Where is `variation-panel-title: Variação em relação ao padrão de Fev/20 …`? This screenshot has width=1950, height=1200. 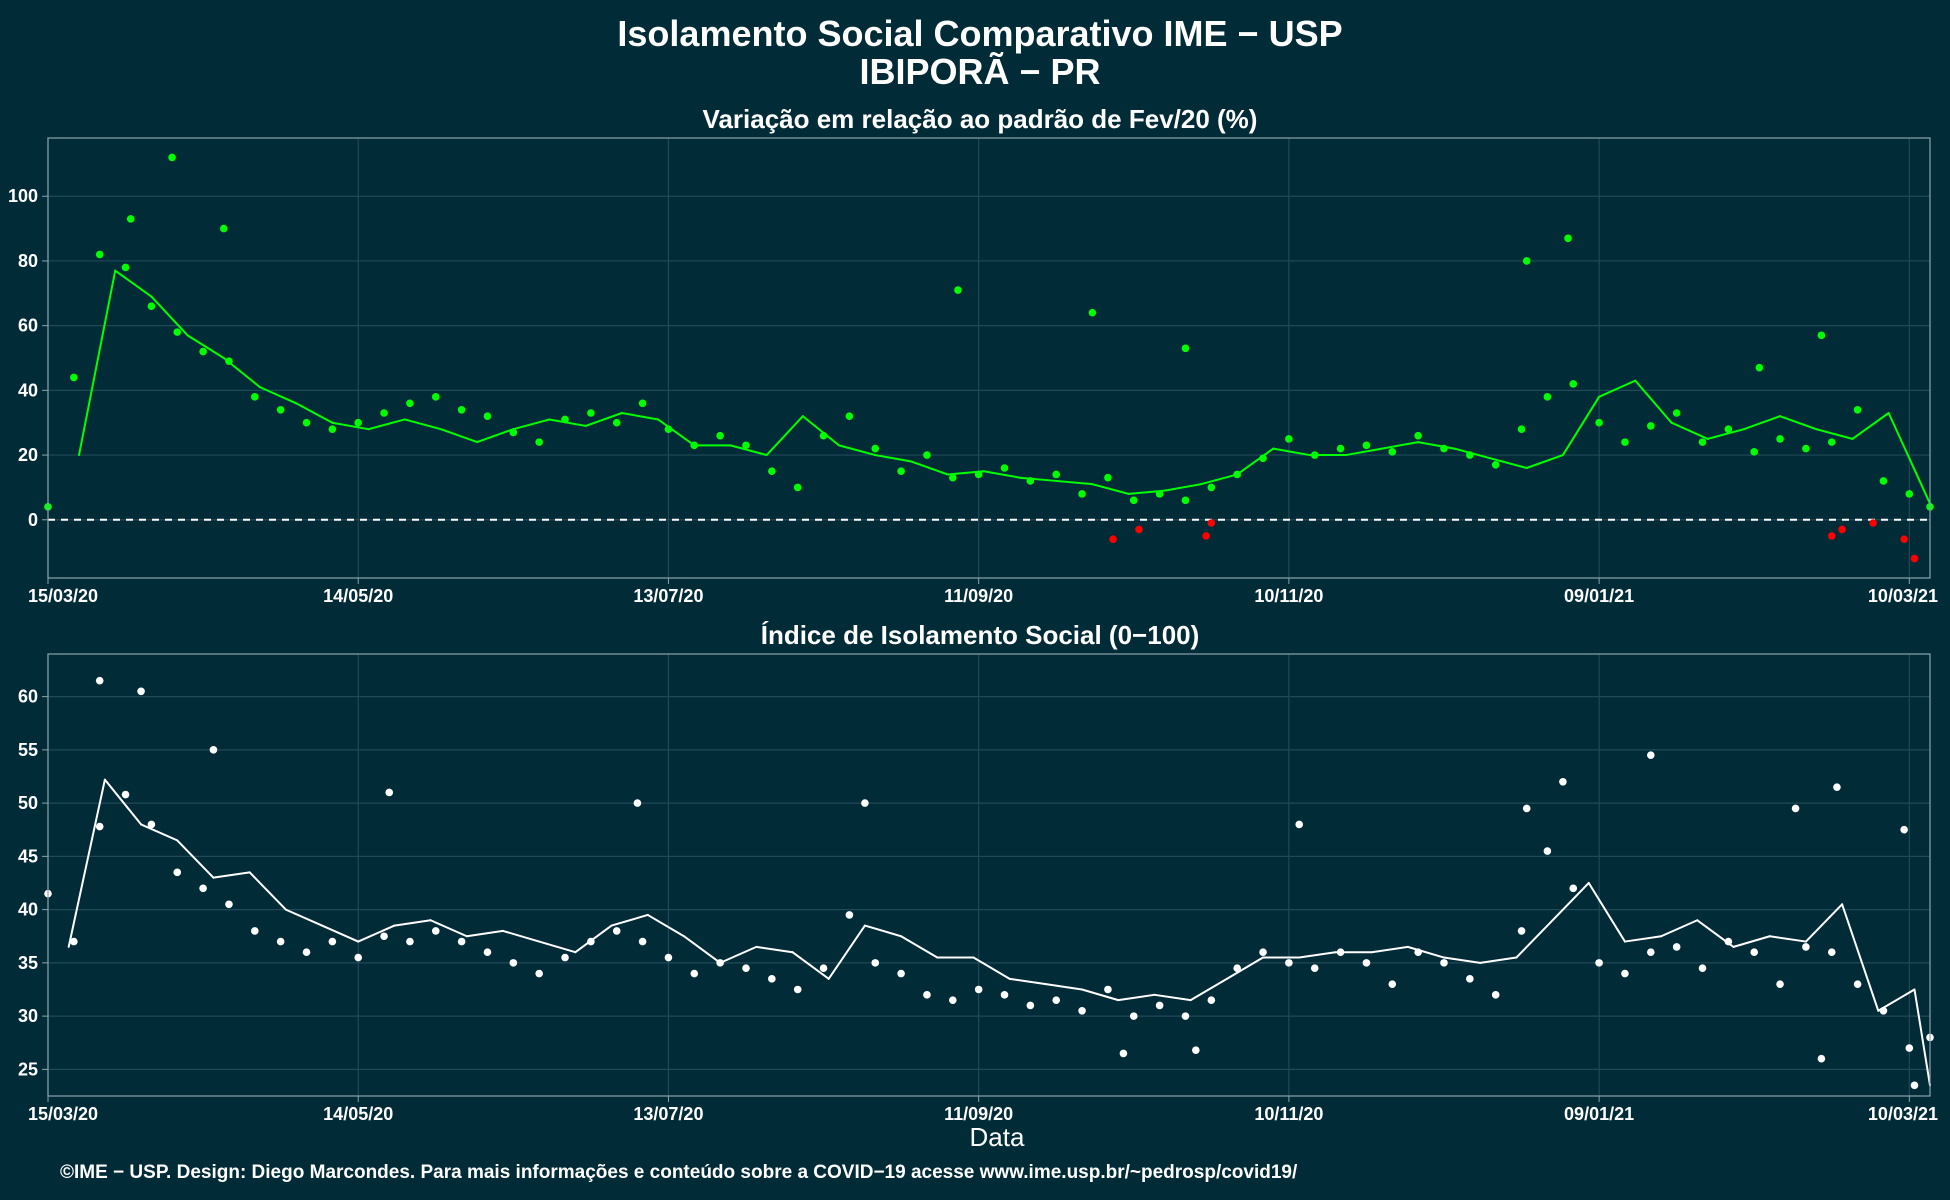 variation-panel-title: Variação em relação ao padrão de Fev/20 … is located at coordinates (980, 119).